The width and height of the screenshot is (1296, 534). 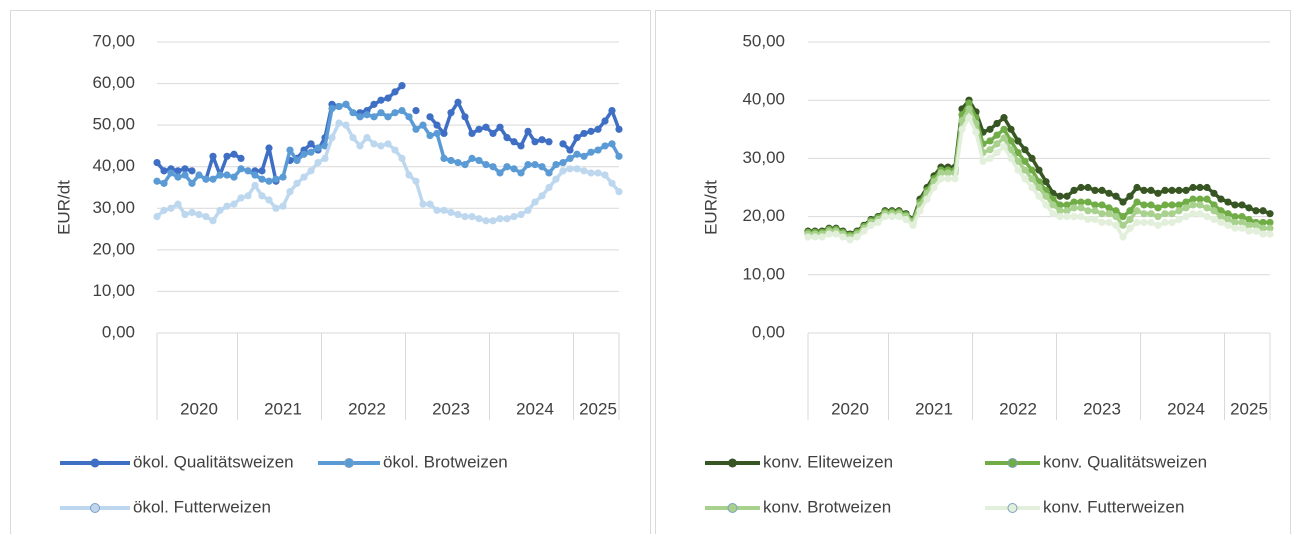 What do you see at coordinates (763, 157) in the screenshot?
I see `y-tick-label: 30,00` at bounding box center [763, 157].